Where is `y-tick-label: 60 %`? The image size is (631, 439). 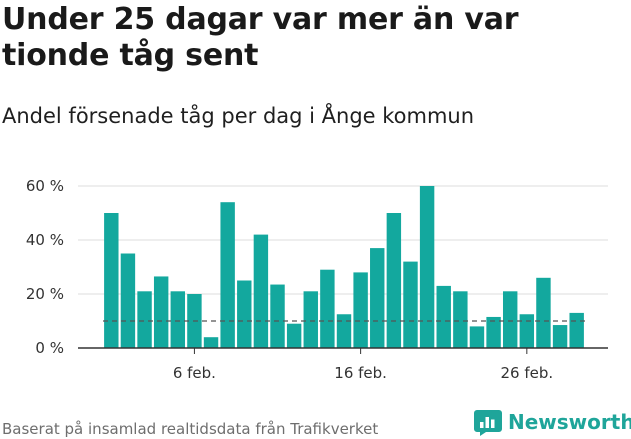
y-tick-label: 60 % is located at coordinates (45, 186).